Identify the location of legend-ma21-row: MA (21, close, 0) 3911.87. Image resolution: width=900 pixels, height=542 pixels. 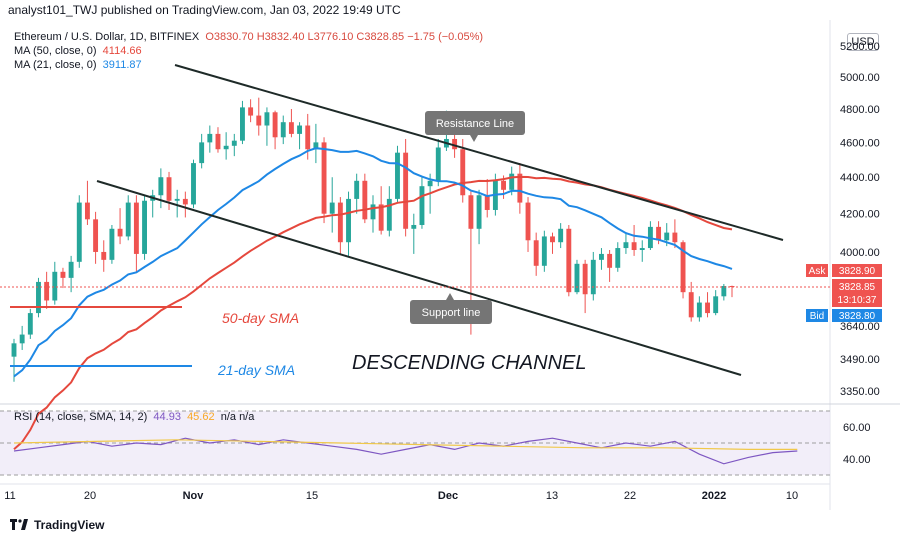
(248, 65).